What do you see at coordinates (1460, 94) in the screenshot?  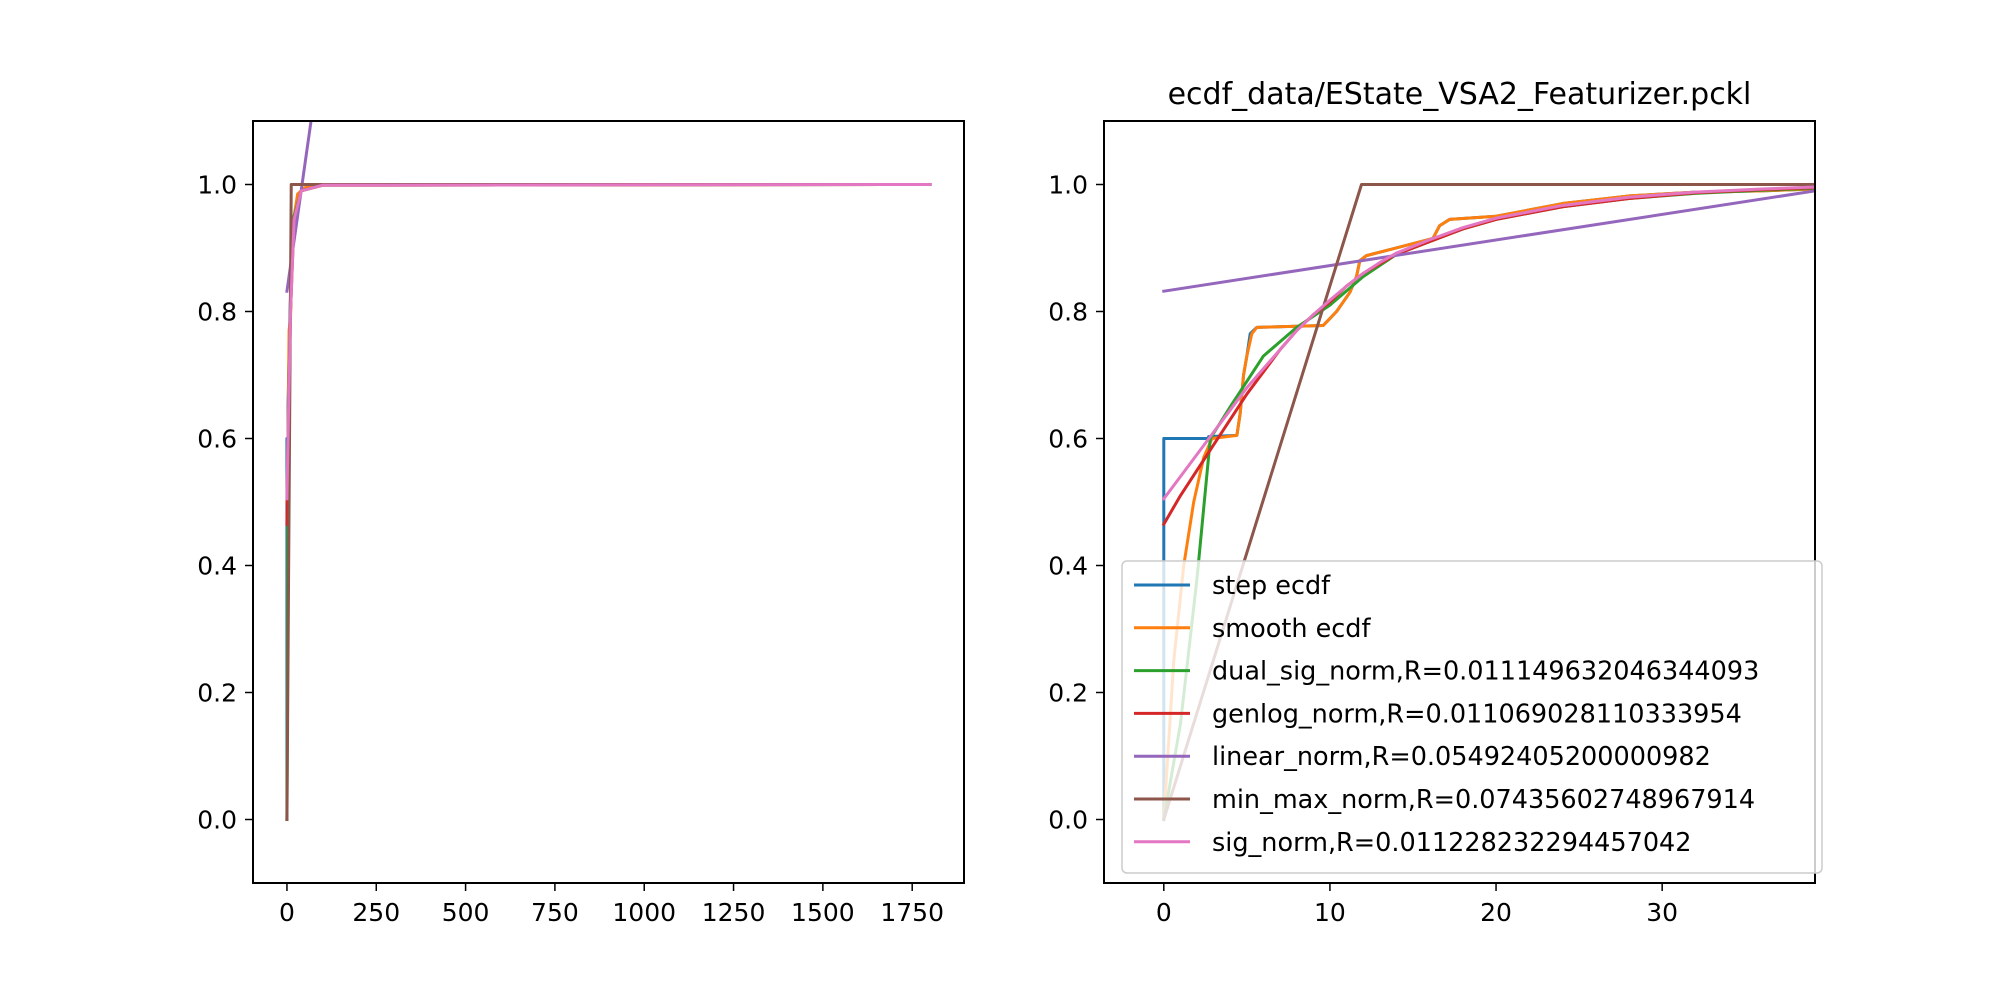 I see `chart-title: ecdf_data/EState_VSA2_Featurizer.pckl` at bounding box center [1460, 94].